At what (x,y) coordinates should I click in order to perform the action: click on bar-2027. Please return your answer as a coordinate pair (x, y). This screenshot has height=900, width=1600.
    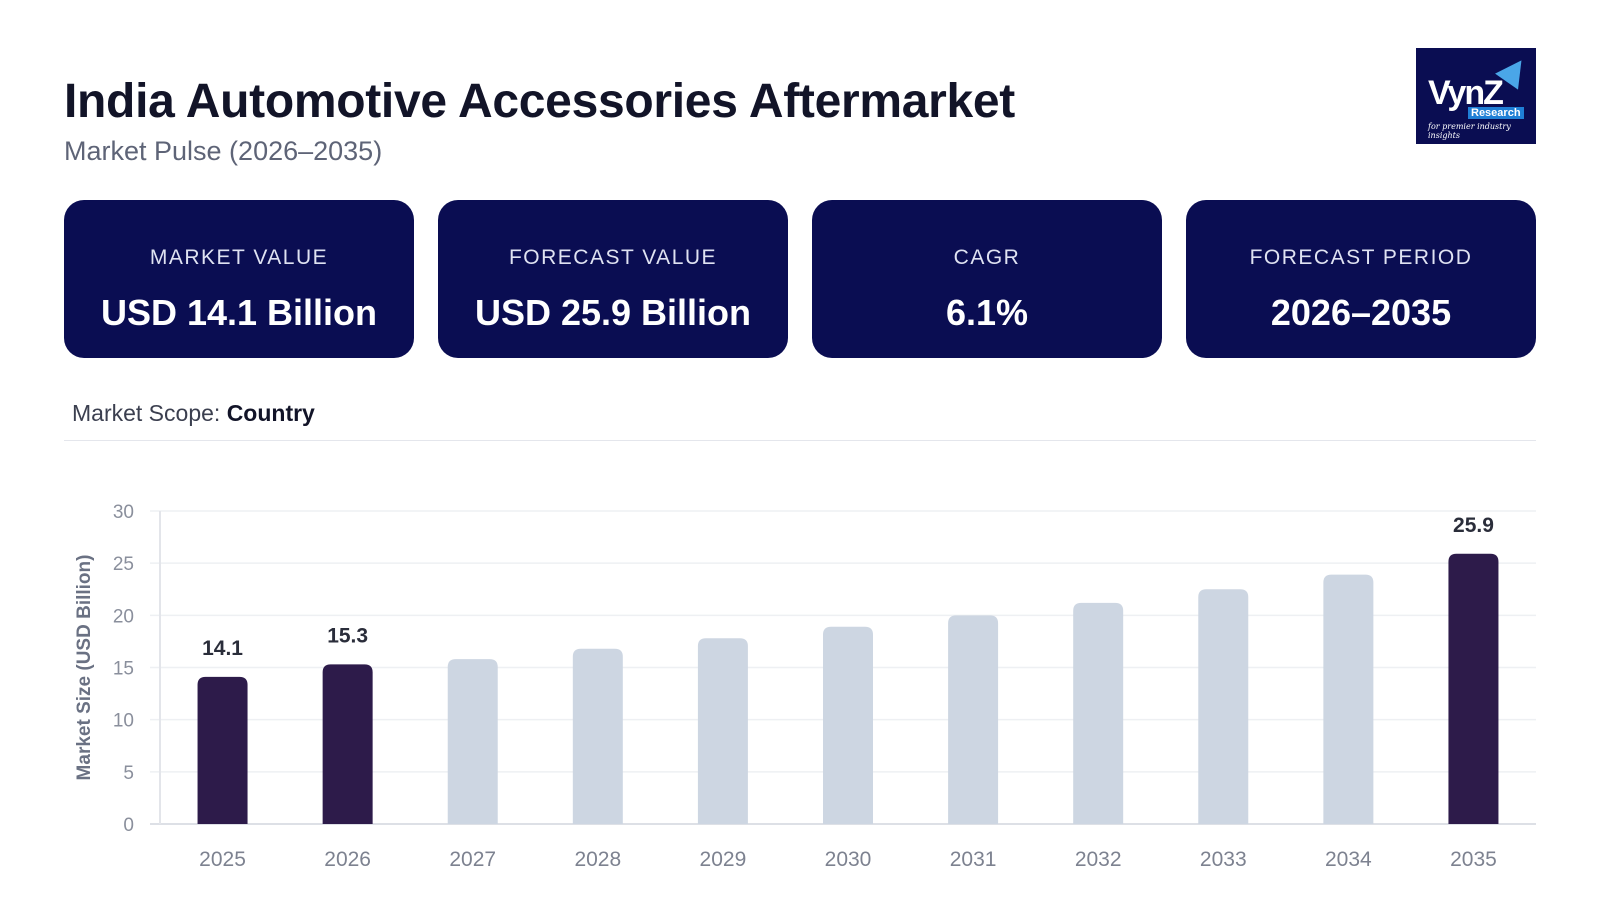
    Looking at the image, I should click on (472, 741).